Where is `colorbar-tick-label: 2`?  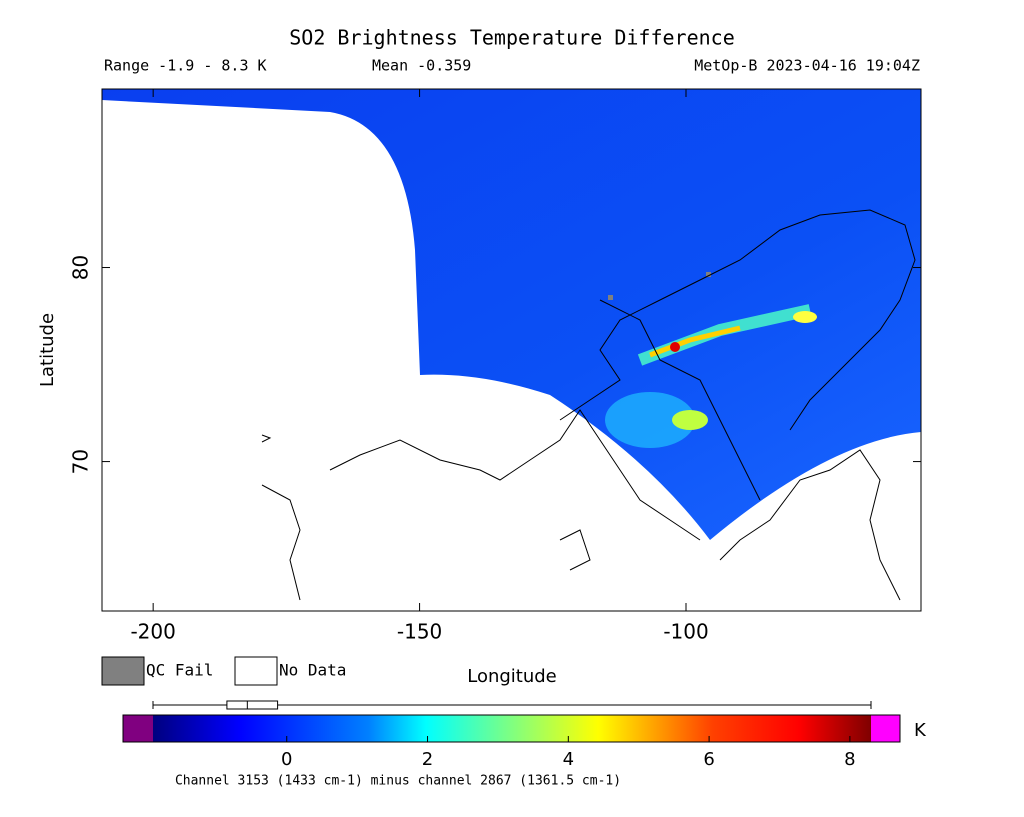
colorbar-tick-label: 2 is located at coordinates (427, 759).